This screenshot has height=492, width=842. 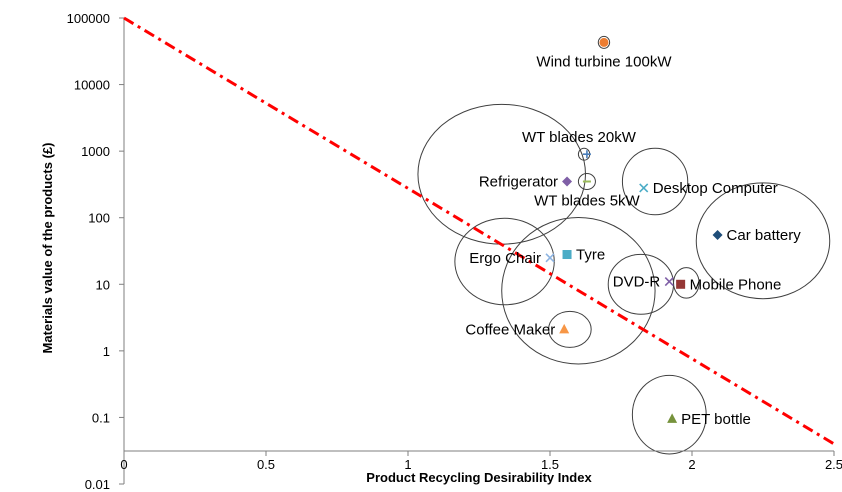 What do you see at coordinates (407, 464) in the screenshot?
I see `x-tick-label: 1` at bounding box center [407, 464].